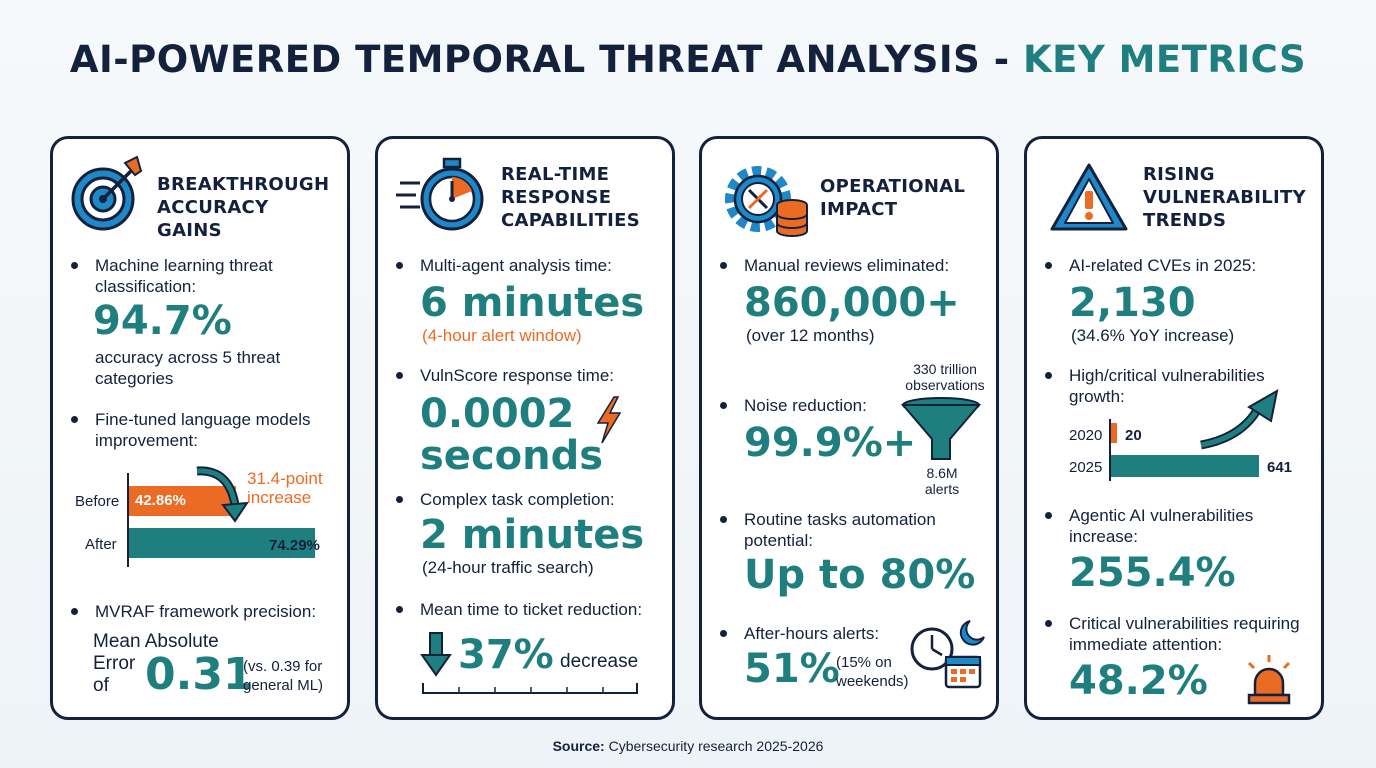  Describe the element at coordinates (517, 375) in the screenshot. I see `metric-label: VulnScore response time:` at that location.